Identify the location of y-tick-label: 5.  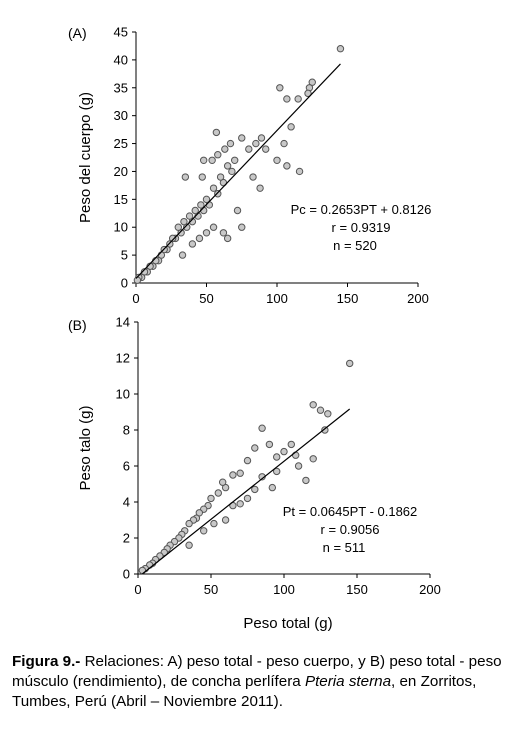
(124, 255).